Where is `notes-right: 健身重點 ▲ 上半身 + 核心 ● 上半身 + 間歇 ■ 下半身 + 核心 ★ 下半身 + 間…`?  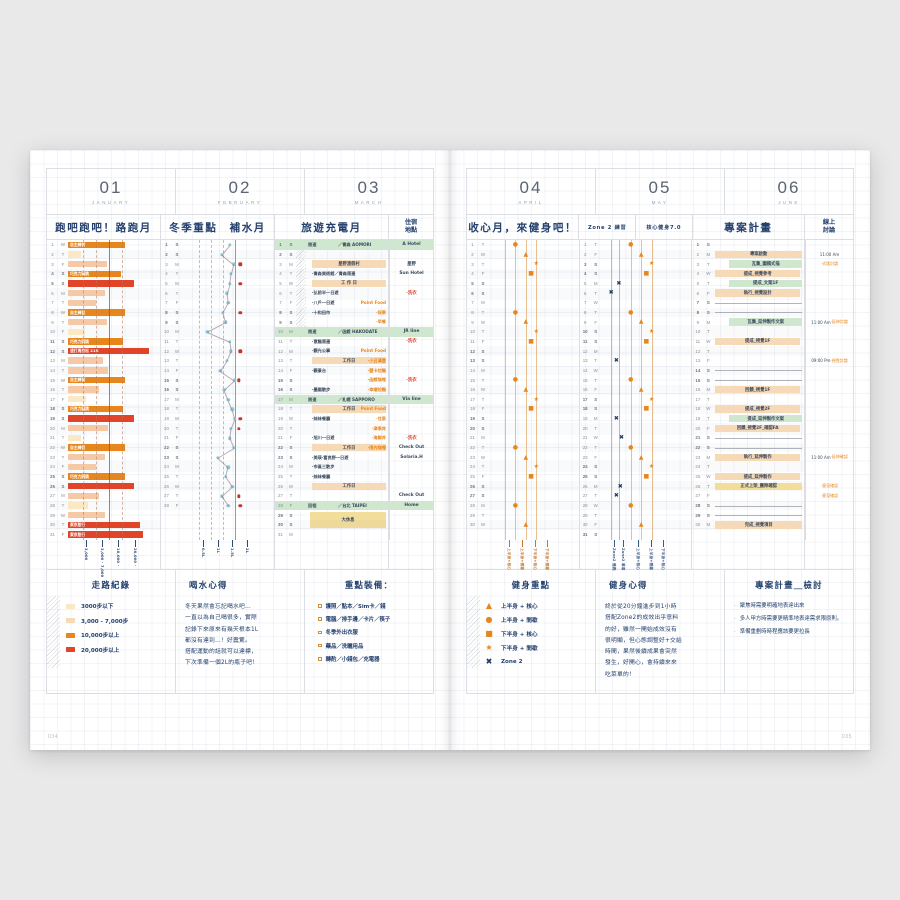 notes-right: 健身重點 ▲ 上半身 + 核心 ● 上半身 + 間歇 ■ 下半身 + 核心 ★ 下半身 + 間… is located at coordinates (660, 632).